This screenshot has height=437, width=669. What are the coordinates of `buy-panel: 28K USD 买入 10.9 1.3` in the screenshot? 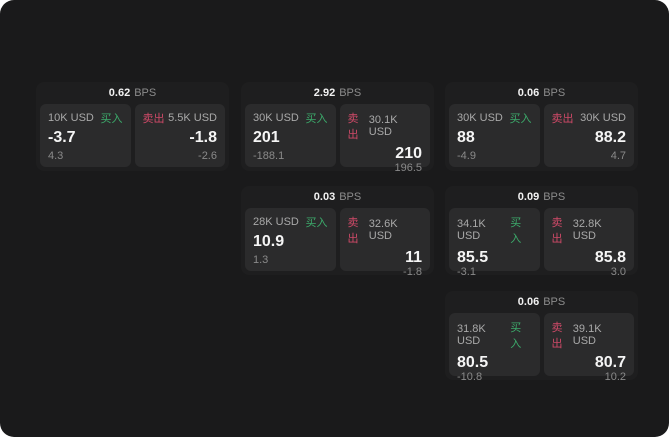 It's located at (290, 239).